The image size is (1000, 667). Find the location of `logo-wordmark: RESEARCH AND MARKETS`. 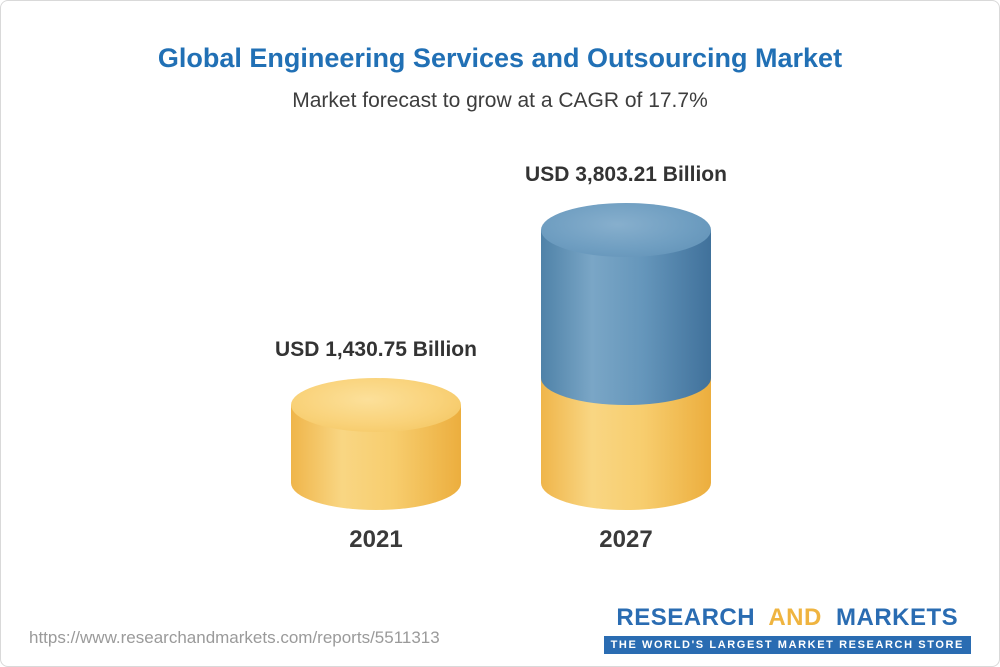

logo-wordmark: RESEARCH AND MARKETS is located at coordinates (787, 618).